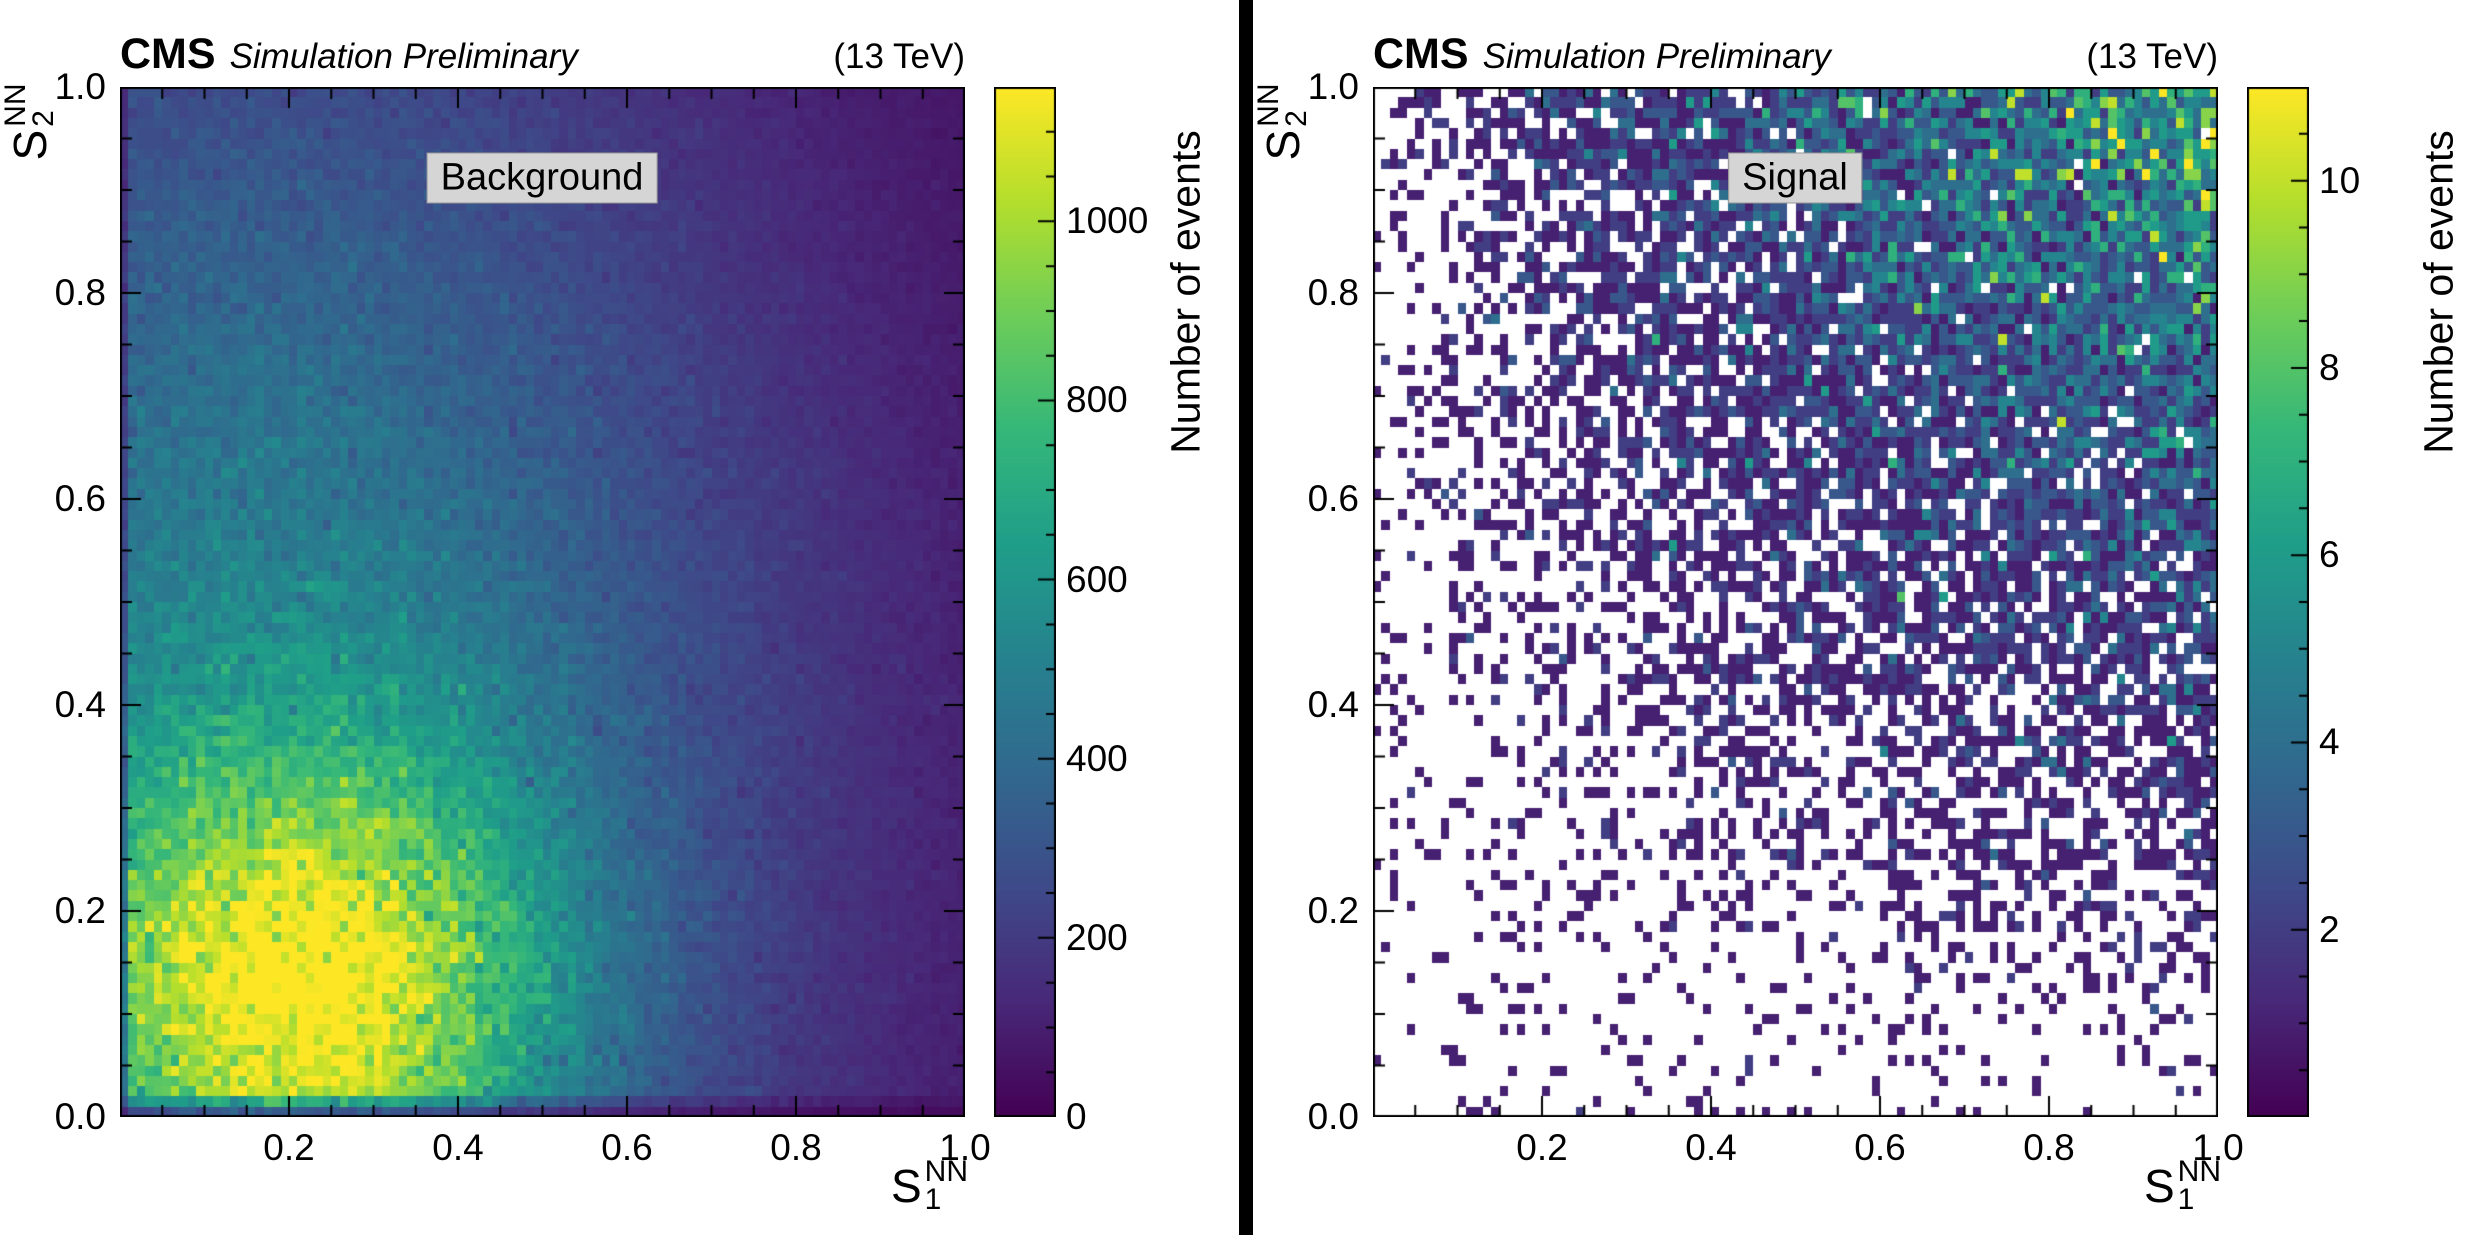  What do you see at coordinates (2329, 929) in the screenshot?
I see `colorbar-tick-label: 2` at bounding box center [2329, 929].